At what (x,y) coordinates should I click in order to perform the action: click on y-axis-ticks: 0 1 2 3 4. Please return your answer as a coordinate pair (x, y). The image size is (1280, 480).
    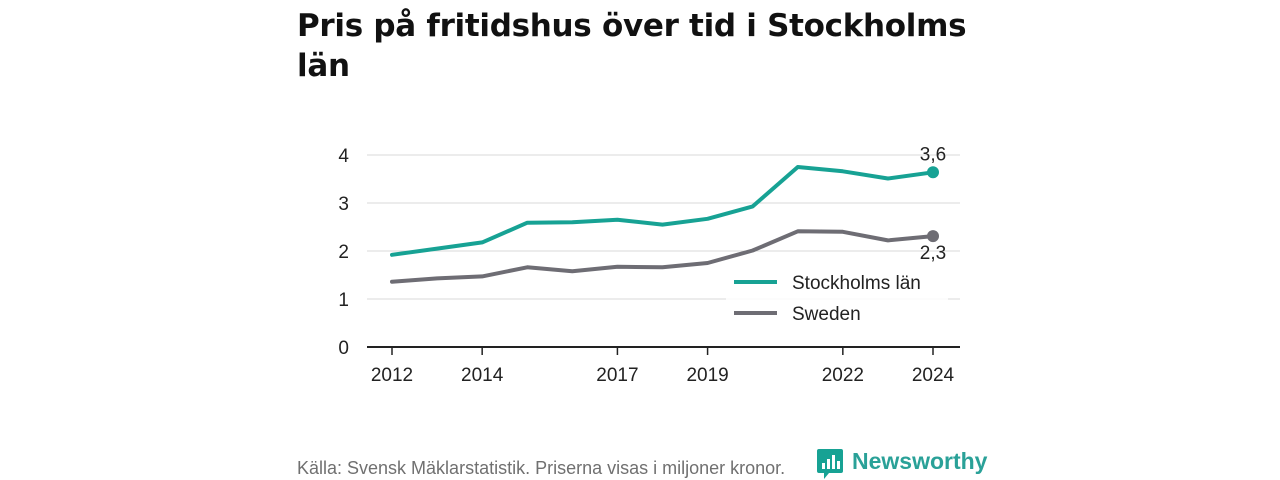
    Looking at the image, I should click on (343, 252).